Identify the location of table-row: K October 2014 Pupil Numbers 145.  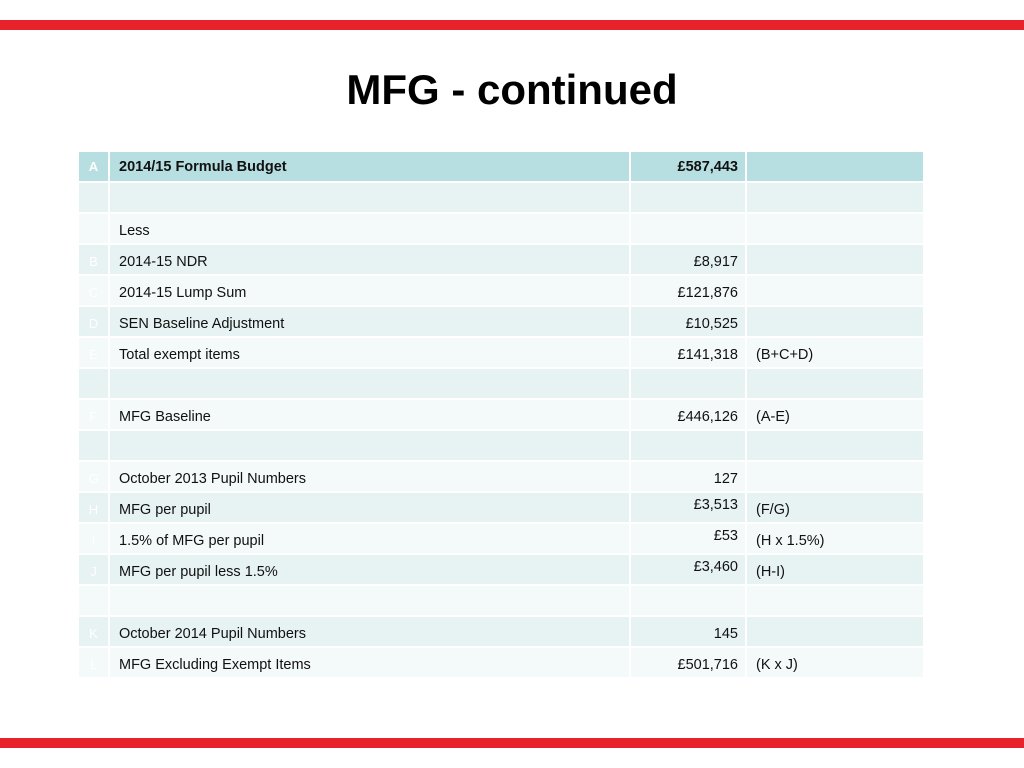
(501, 631).